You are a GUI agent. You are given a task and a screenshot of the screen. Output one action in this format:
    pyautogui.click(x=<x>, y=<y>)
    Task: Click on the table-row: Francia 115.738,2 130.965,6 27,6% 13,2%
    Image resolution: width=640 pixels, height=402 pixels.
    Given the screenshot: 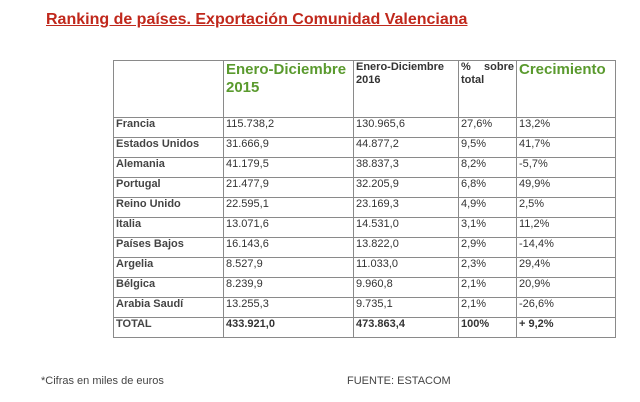 What is the action you would take?
    pyautogui.click(x=364, y=127)
    